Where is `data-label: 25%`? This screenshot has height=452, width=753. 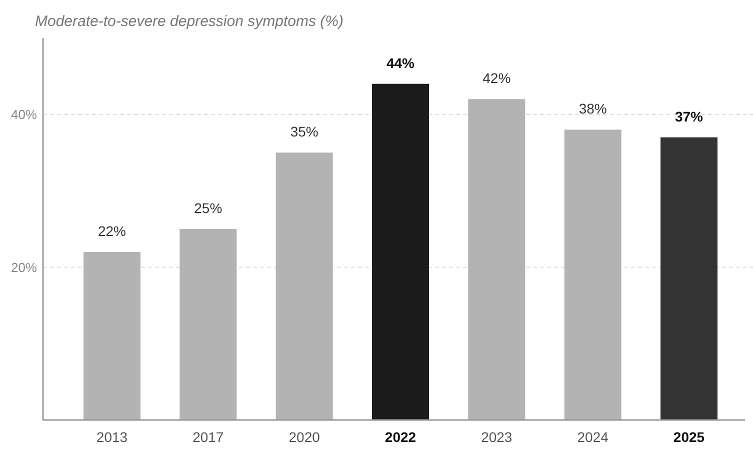
data-label: 25% is located at coordinates (208, 208).